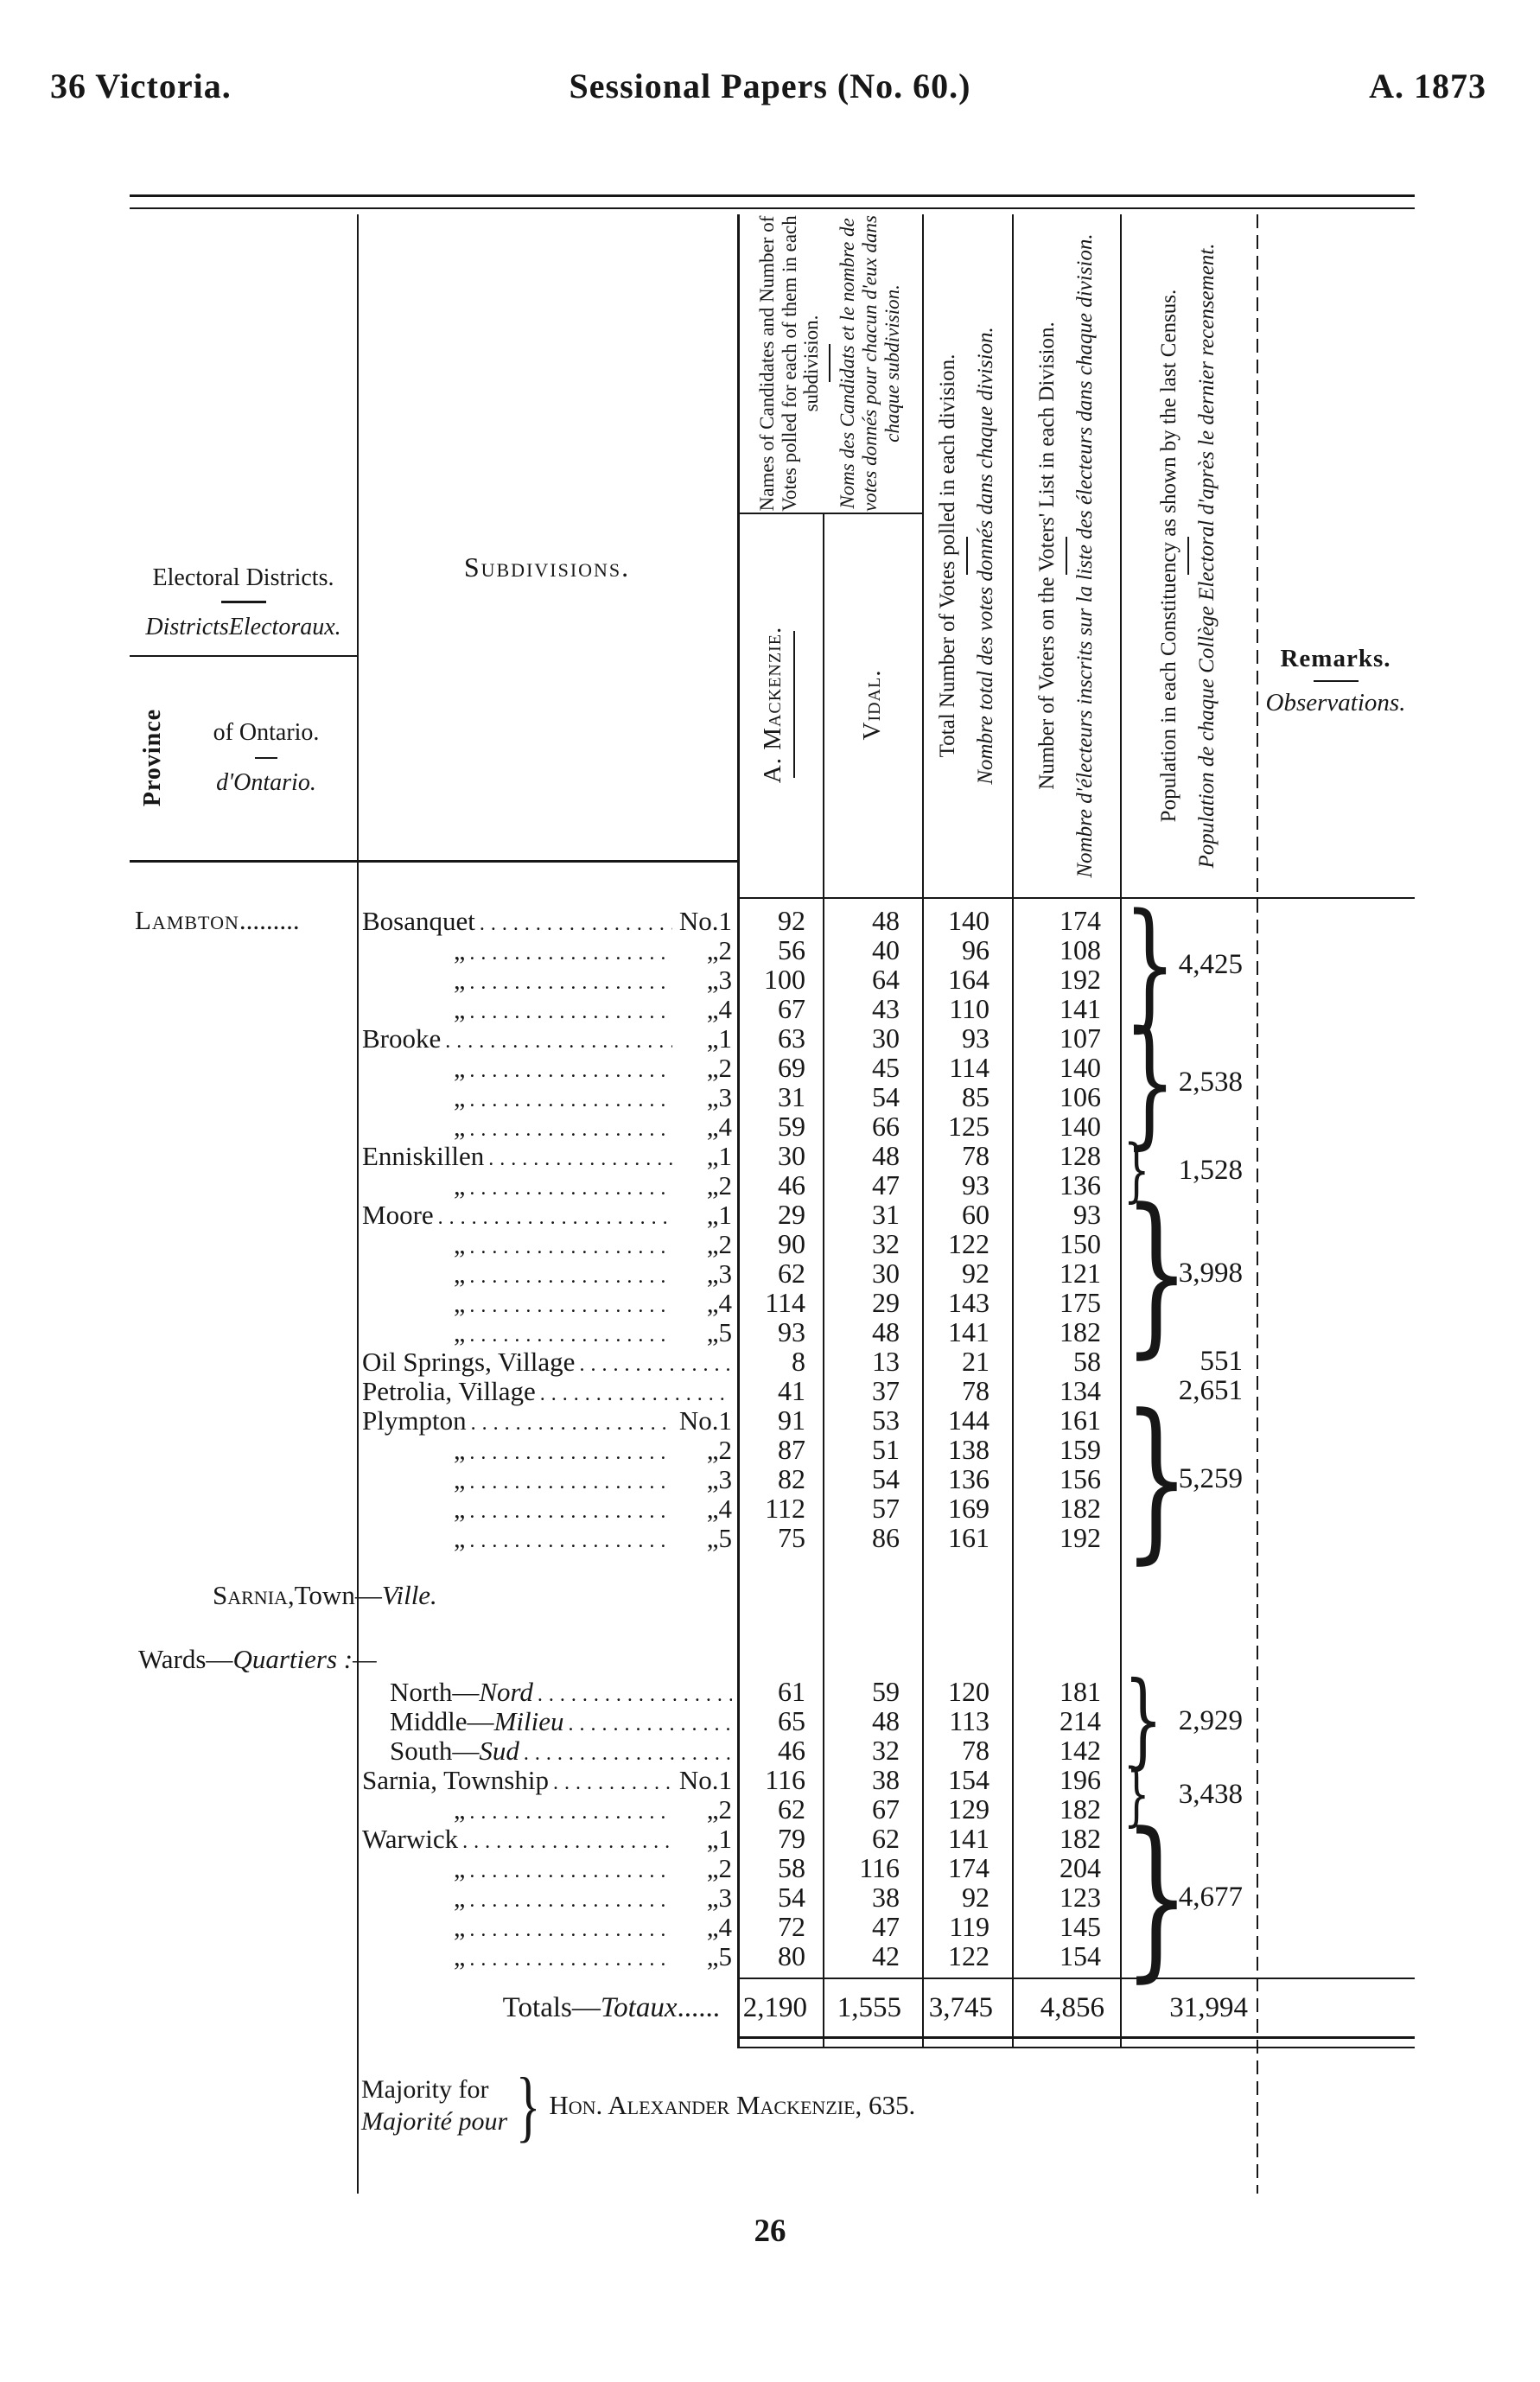 The image size is (1540, 2382). I want to click on subdivision-number: 5, so click(726, 1956).